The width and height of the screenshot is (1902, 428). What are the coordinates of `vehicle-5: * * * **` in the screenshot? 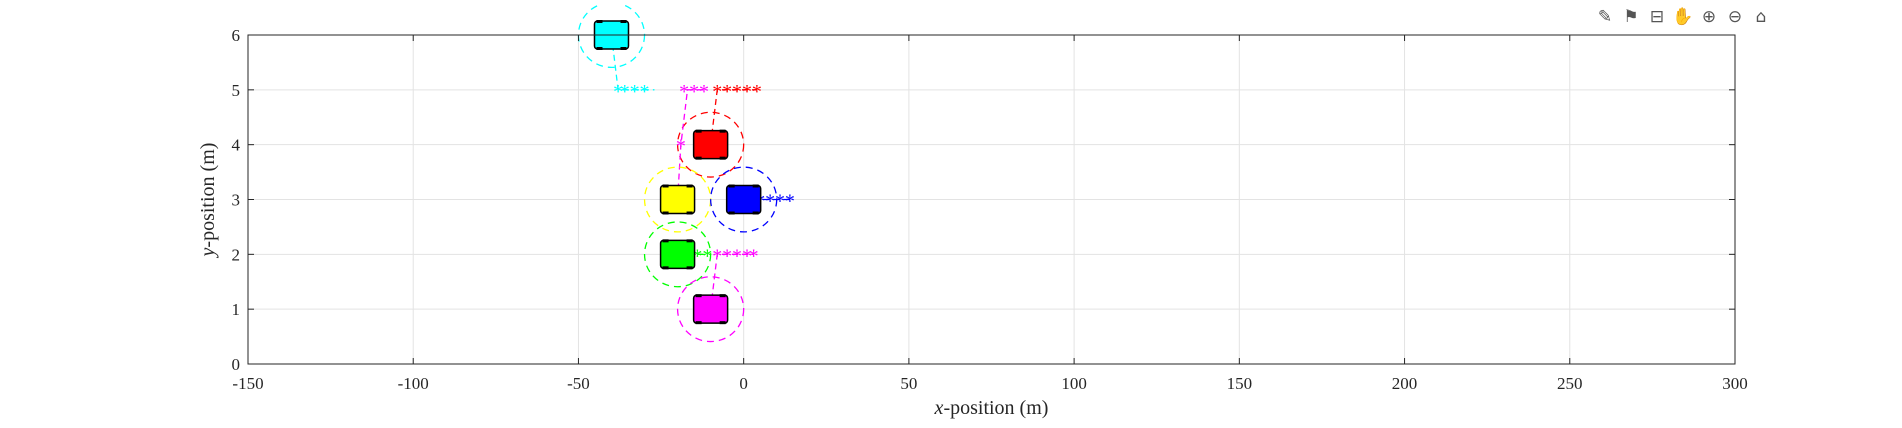 It's located at (717, 294).